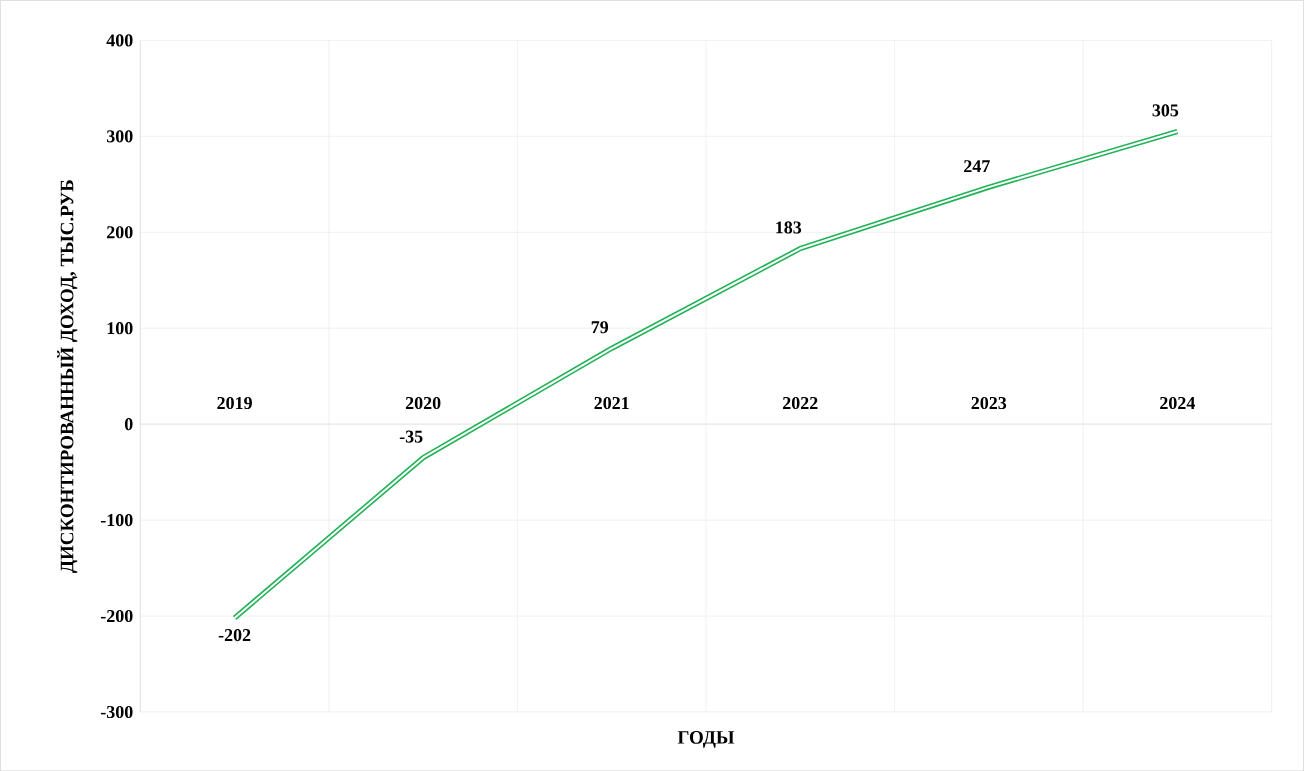  Describe the element at coordinates (116, 615) in the screenshot. I see `y-tick-label: -200` at that location.